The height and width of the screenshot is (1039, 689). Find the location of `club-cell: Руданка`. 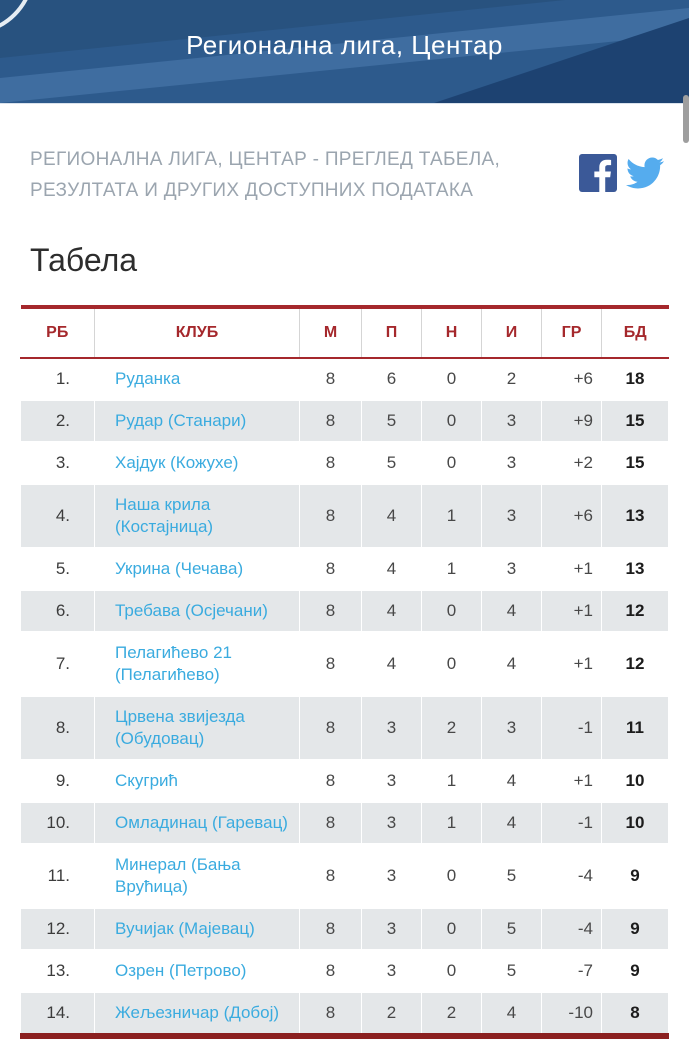

club-cell: Руданка is located at coordinates (197, 379).